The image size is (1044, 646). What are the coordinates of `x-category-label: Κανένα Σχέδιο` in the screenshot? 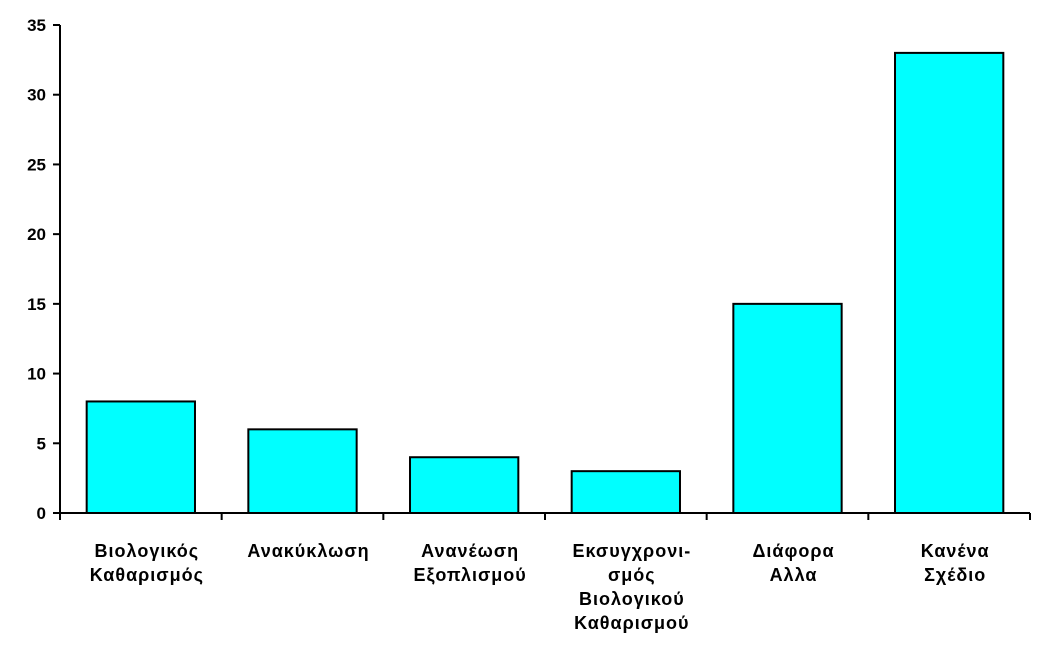 It's located at (955, 563).